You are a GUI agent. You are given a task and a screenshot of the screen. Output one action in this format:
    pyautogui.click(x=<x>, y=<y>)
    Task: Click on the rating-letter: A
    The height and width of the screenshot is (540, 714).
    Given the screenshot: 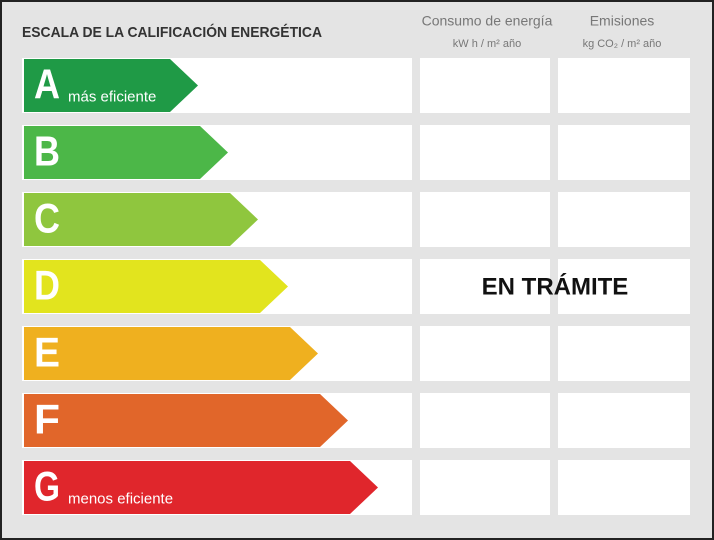 What is the action you would take?
    pyautogui.click(x=47, y=84)
    